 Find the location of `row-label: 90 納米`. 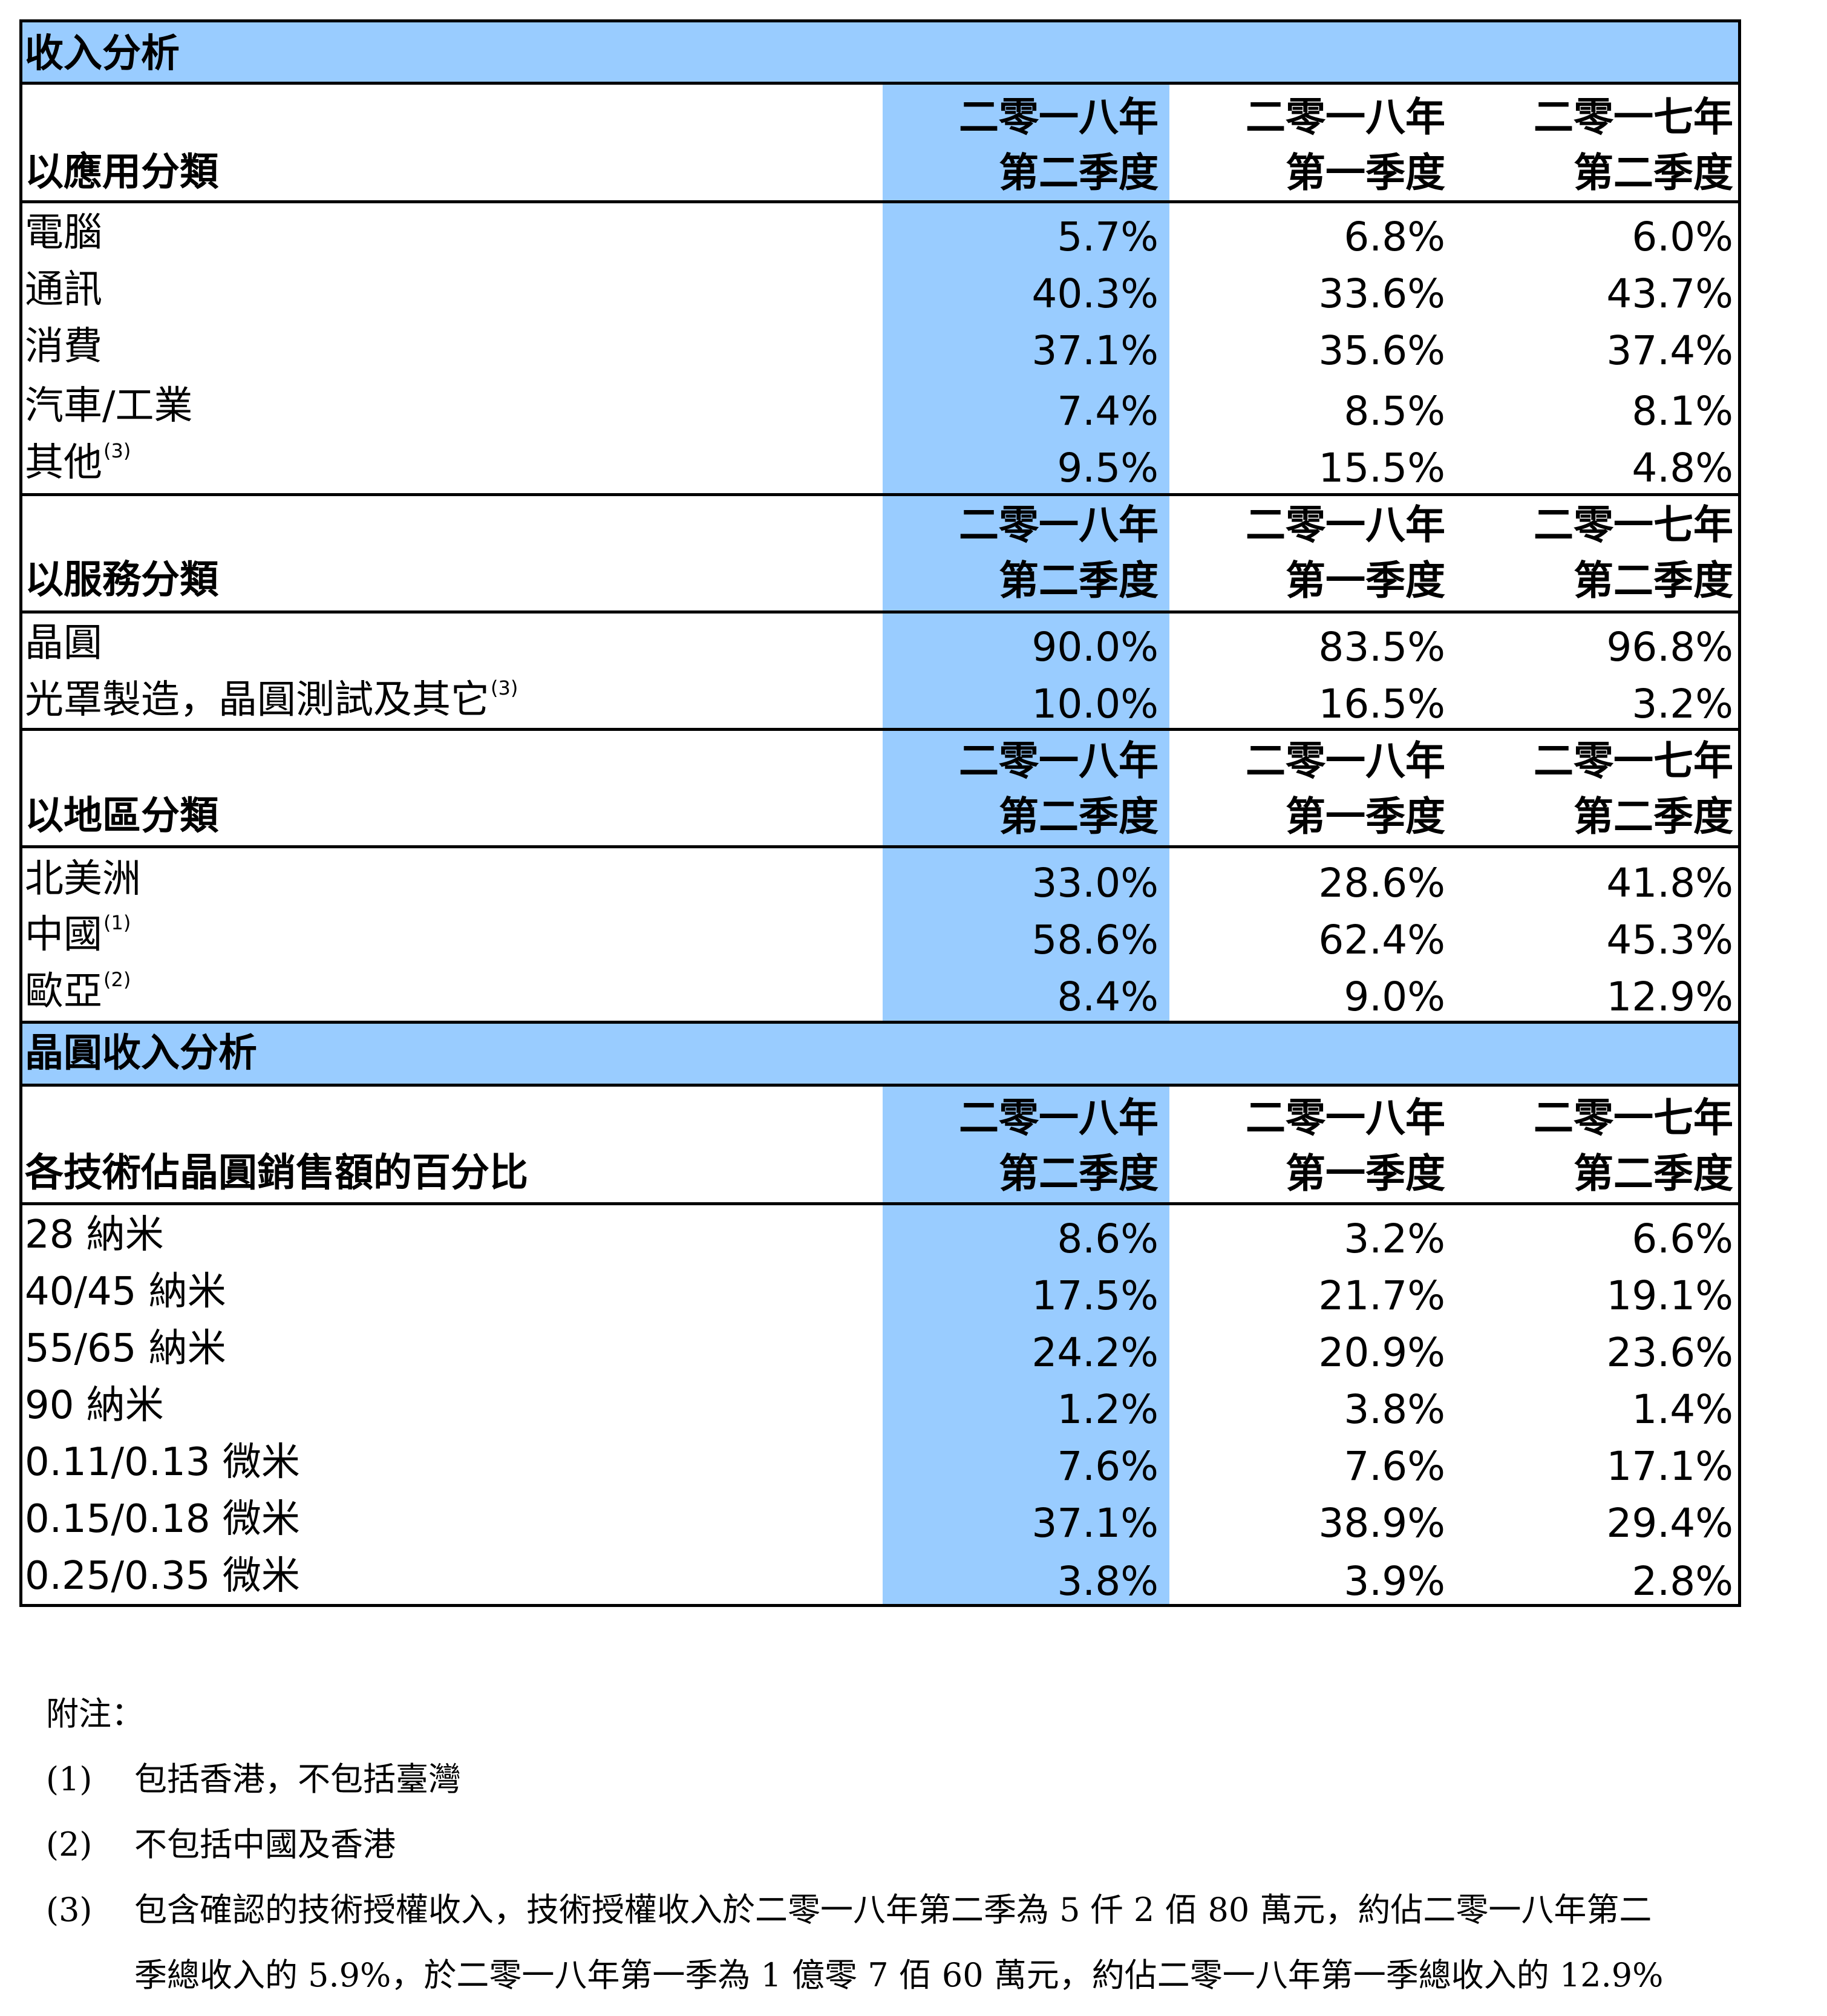

row-label: 90 納米 is located at coordinates (94, 1405).